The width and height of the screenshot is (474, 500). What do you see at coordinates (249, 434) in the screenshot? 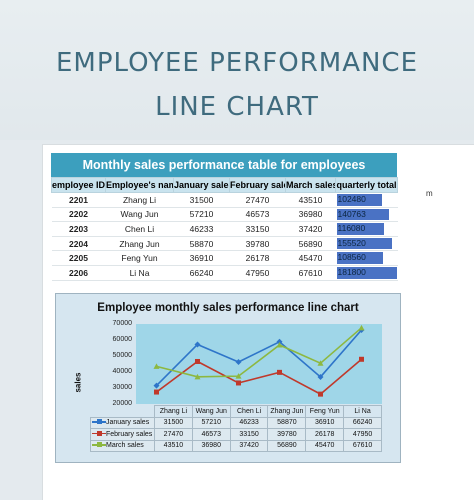
I see `data-label: 33150` at bounding box center [249, 434].